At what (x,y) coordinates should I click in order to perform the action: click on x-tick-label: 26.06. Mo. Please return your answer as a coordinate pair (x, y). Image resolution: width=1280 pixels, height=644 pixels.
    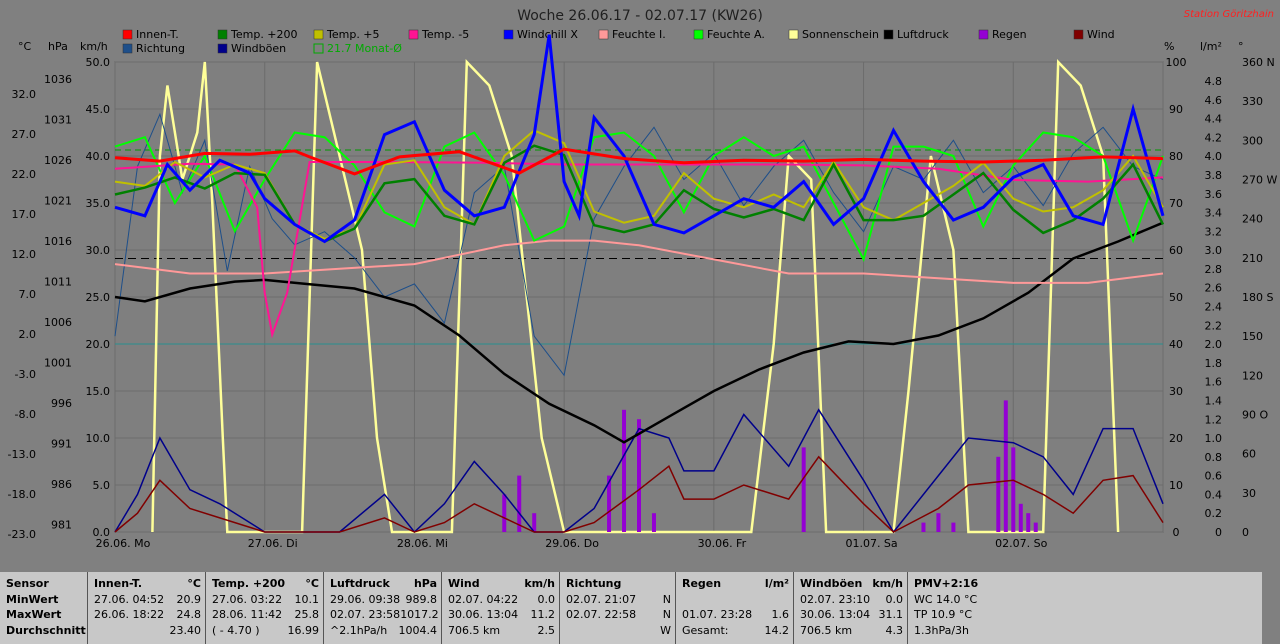
    Looking at the image, I should click on (123, 543).